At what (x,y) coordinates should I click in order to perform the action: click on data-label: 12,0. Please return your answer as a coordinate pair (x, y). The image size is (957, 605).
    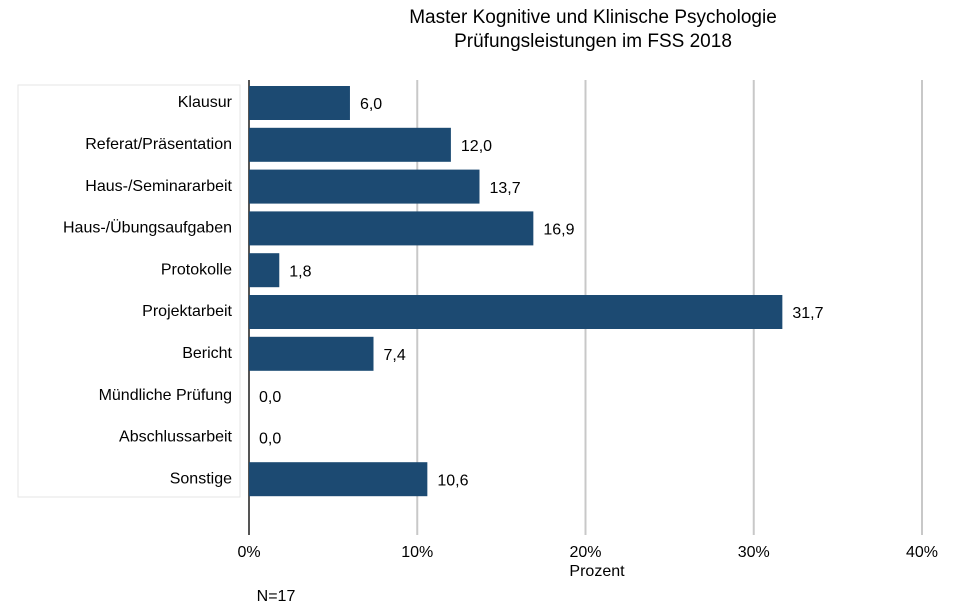
    Looking at the image, I should click on (476, 146).